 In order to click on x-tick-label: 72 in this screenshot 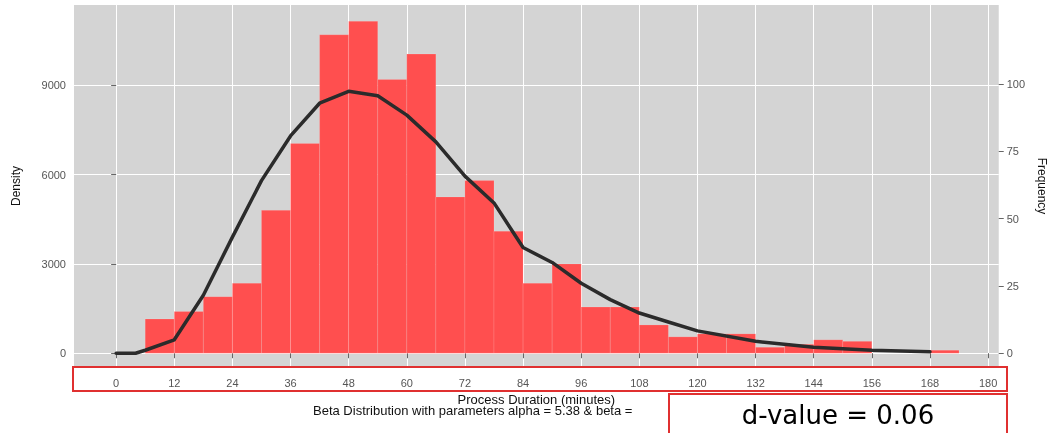, I will do `click(465, 382)`.